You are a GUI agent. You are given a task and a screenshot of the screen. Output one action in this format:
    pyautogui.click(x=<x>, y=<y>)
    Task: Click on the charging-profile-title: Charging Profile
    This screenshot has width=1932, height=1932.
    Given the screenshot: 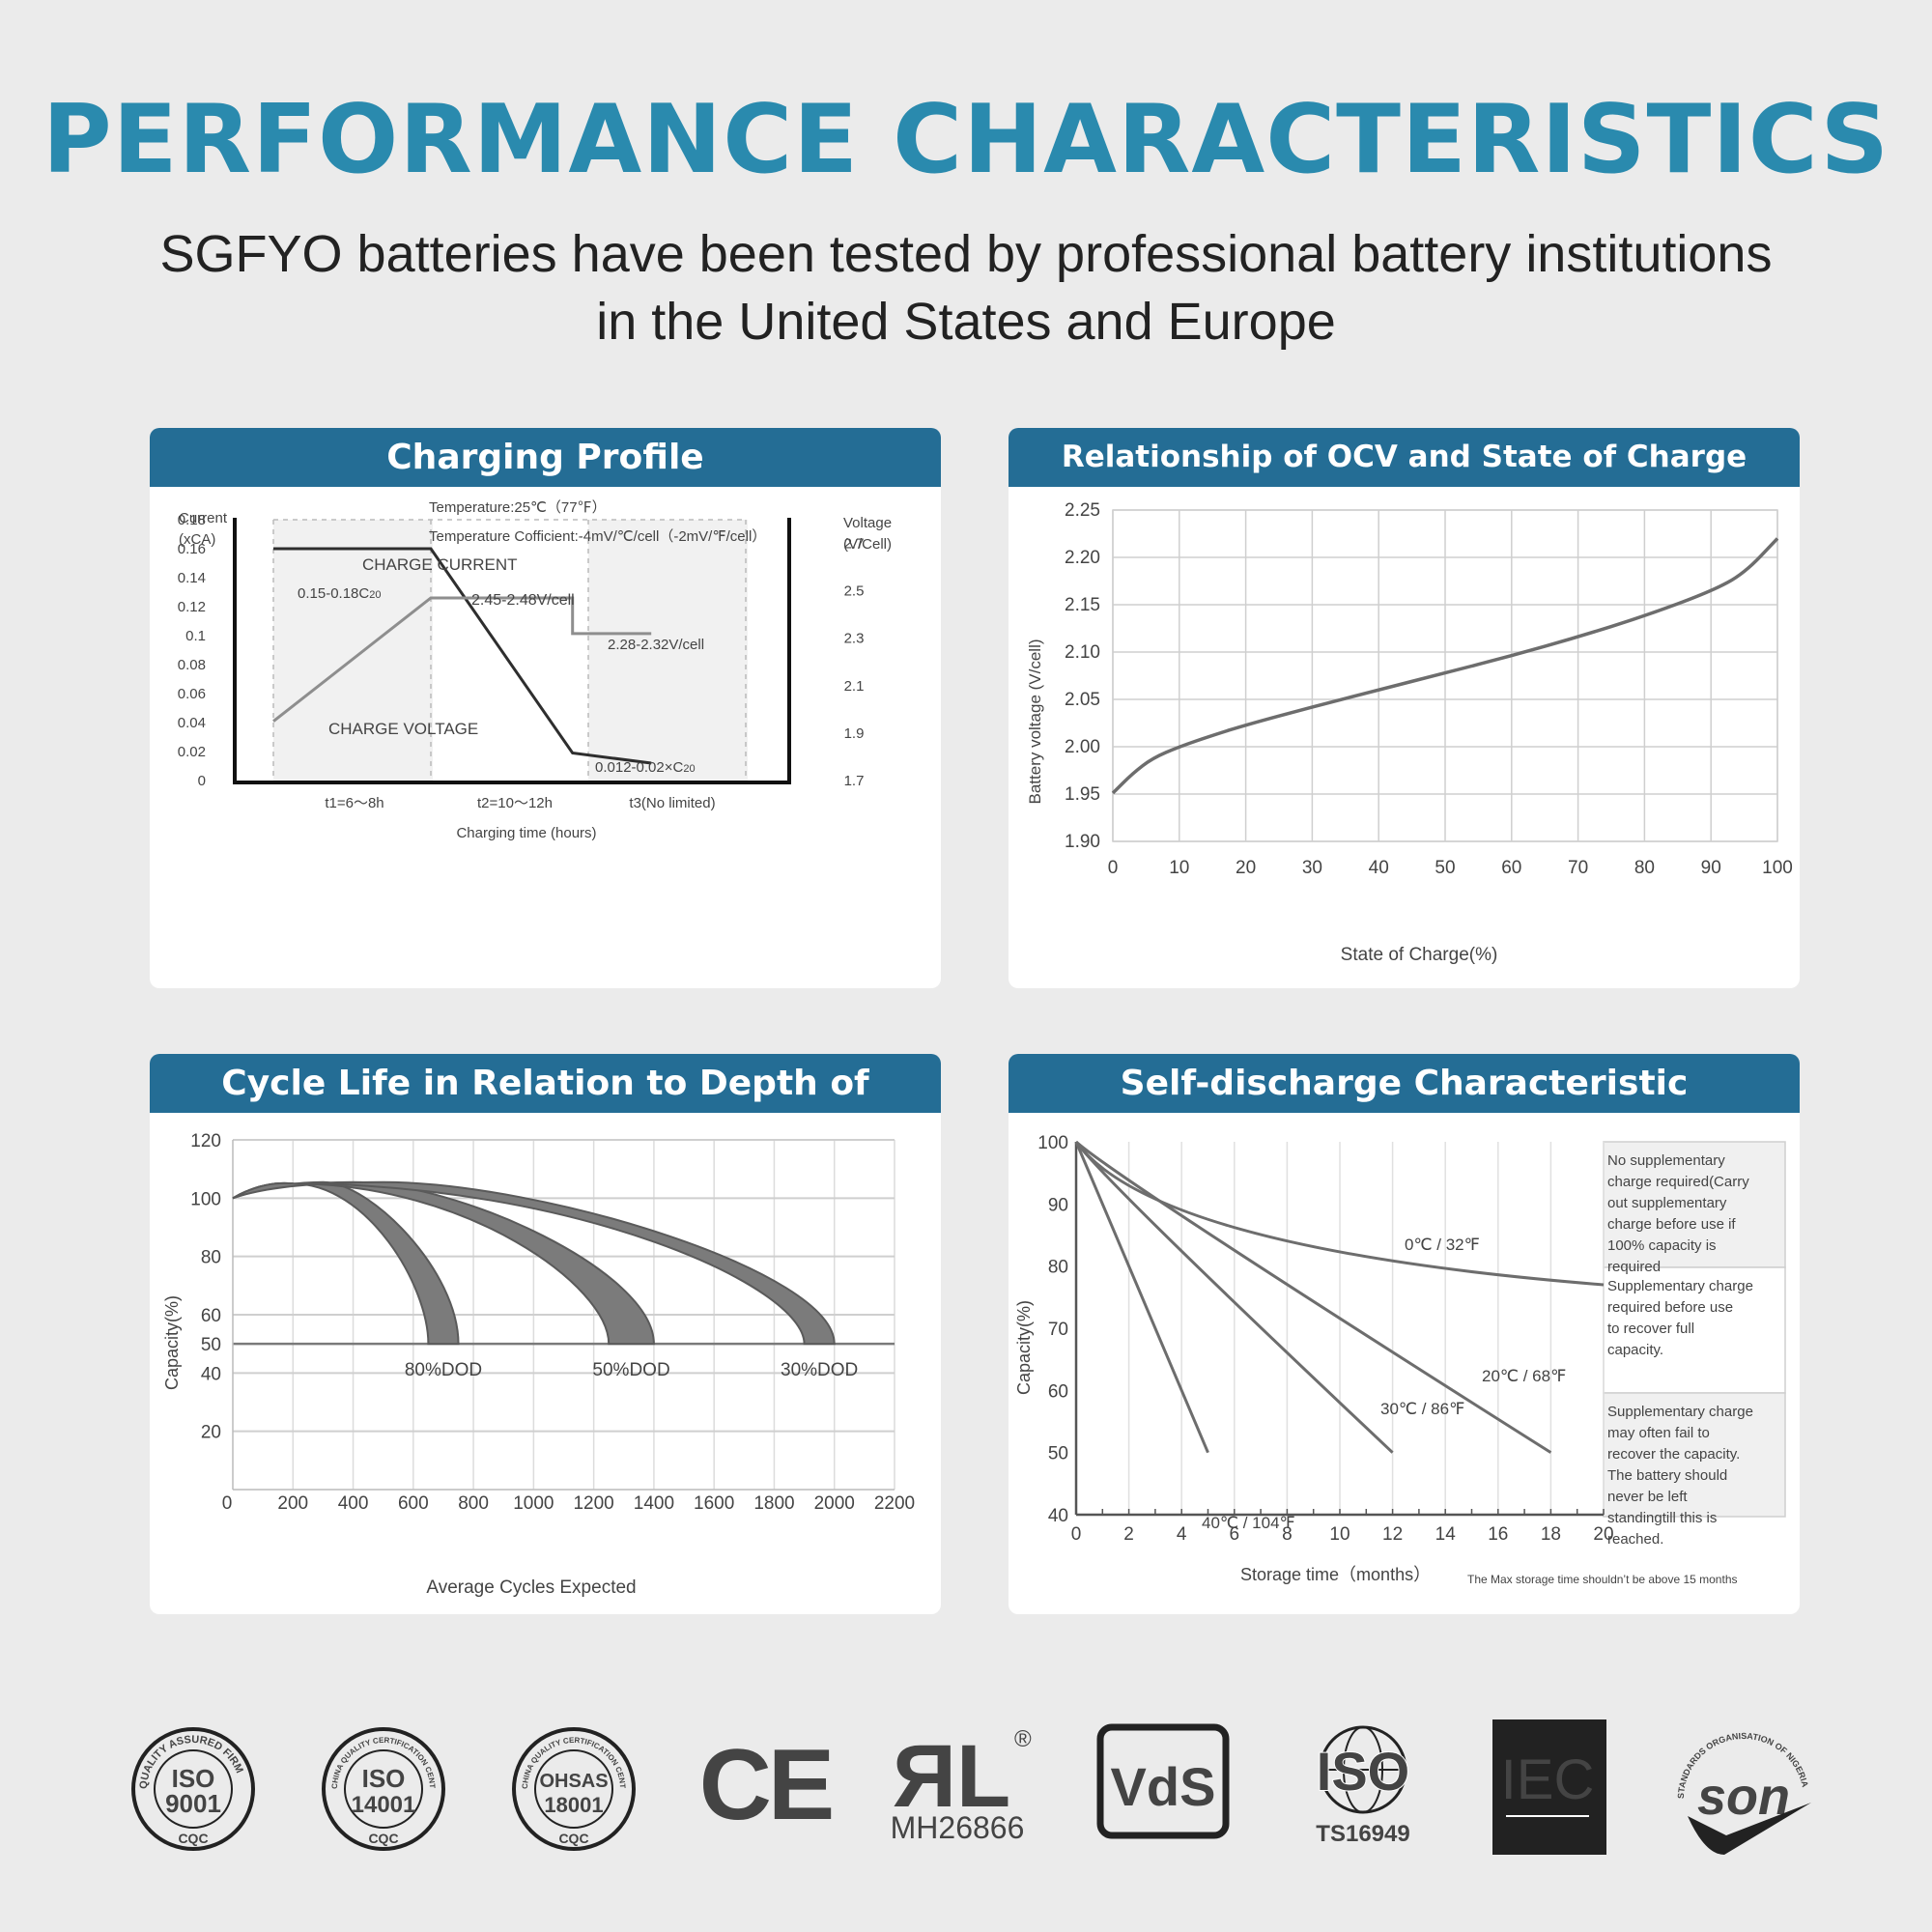 What is the action you would take?
    pyautogui.click(x=545, y=457)
    